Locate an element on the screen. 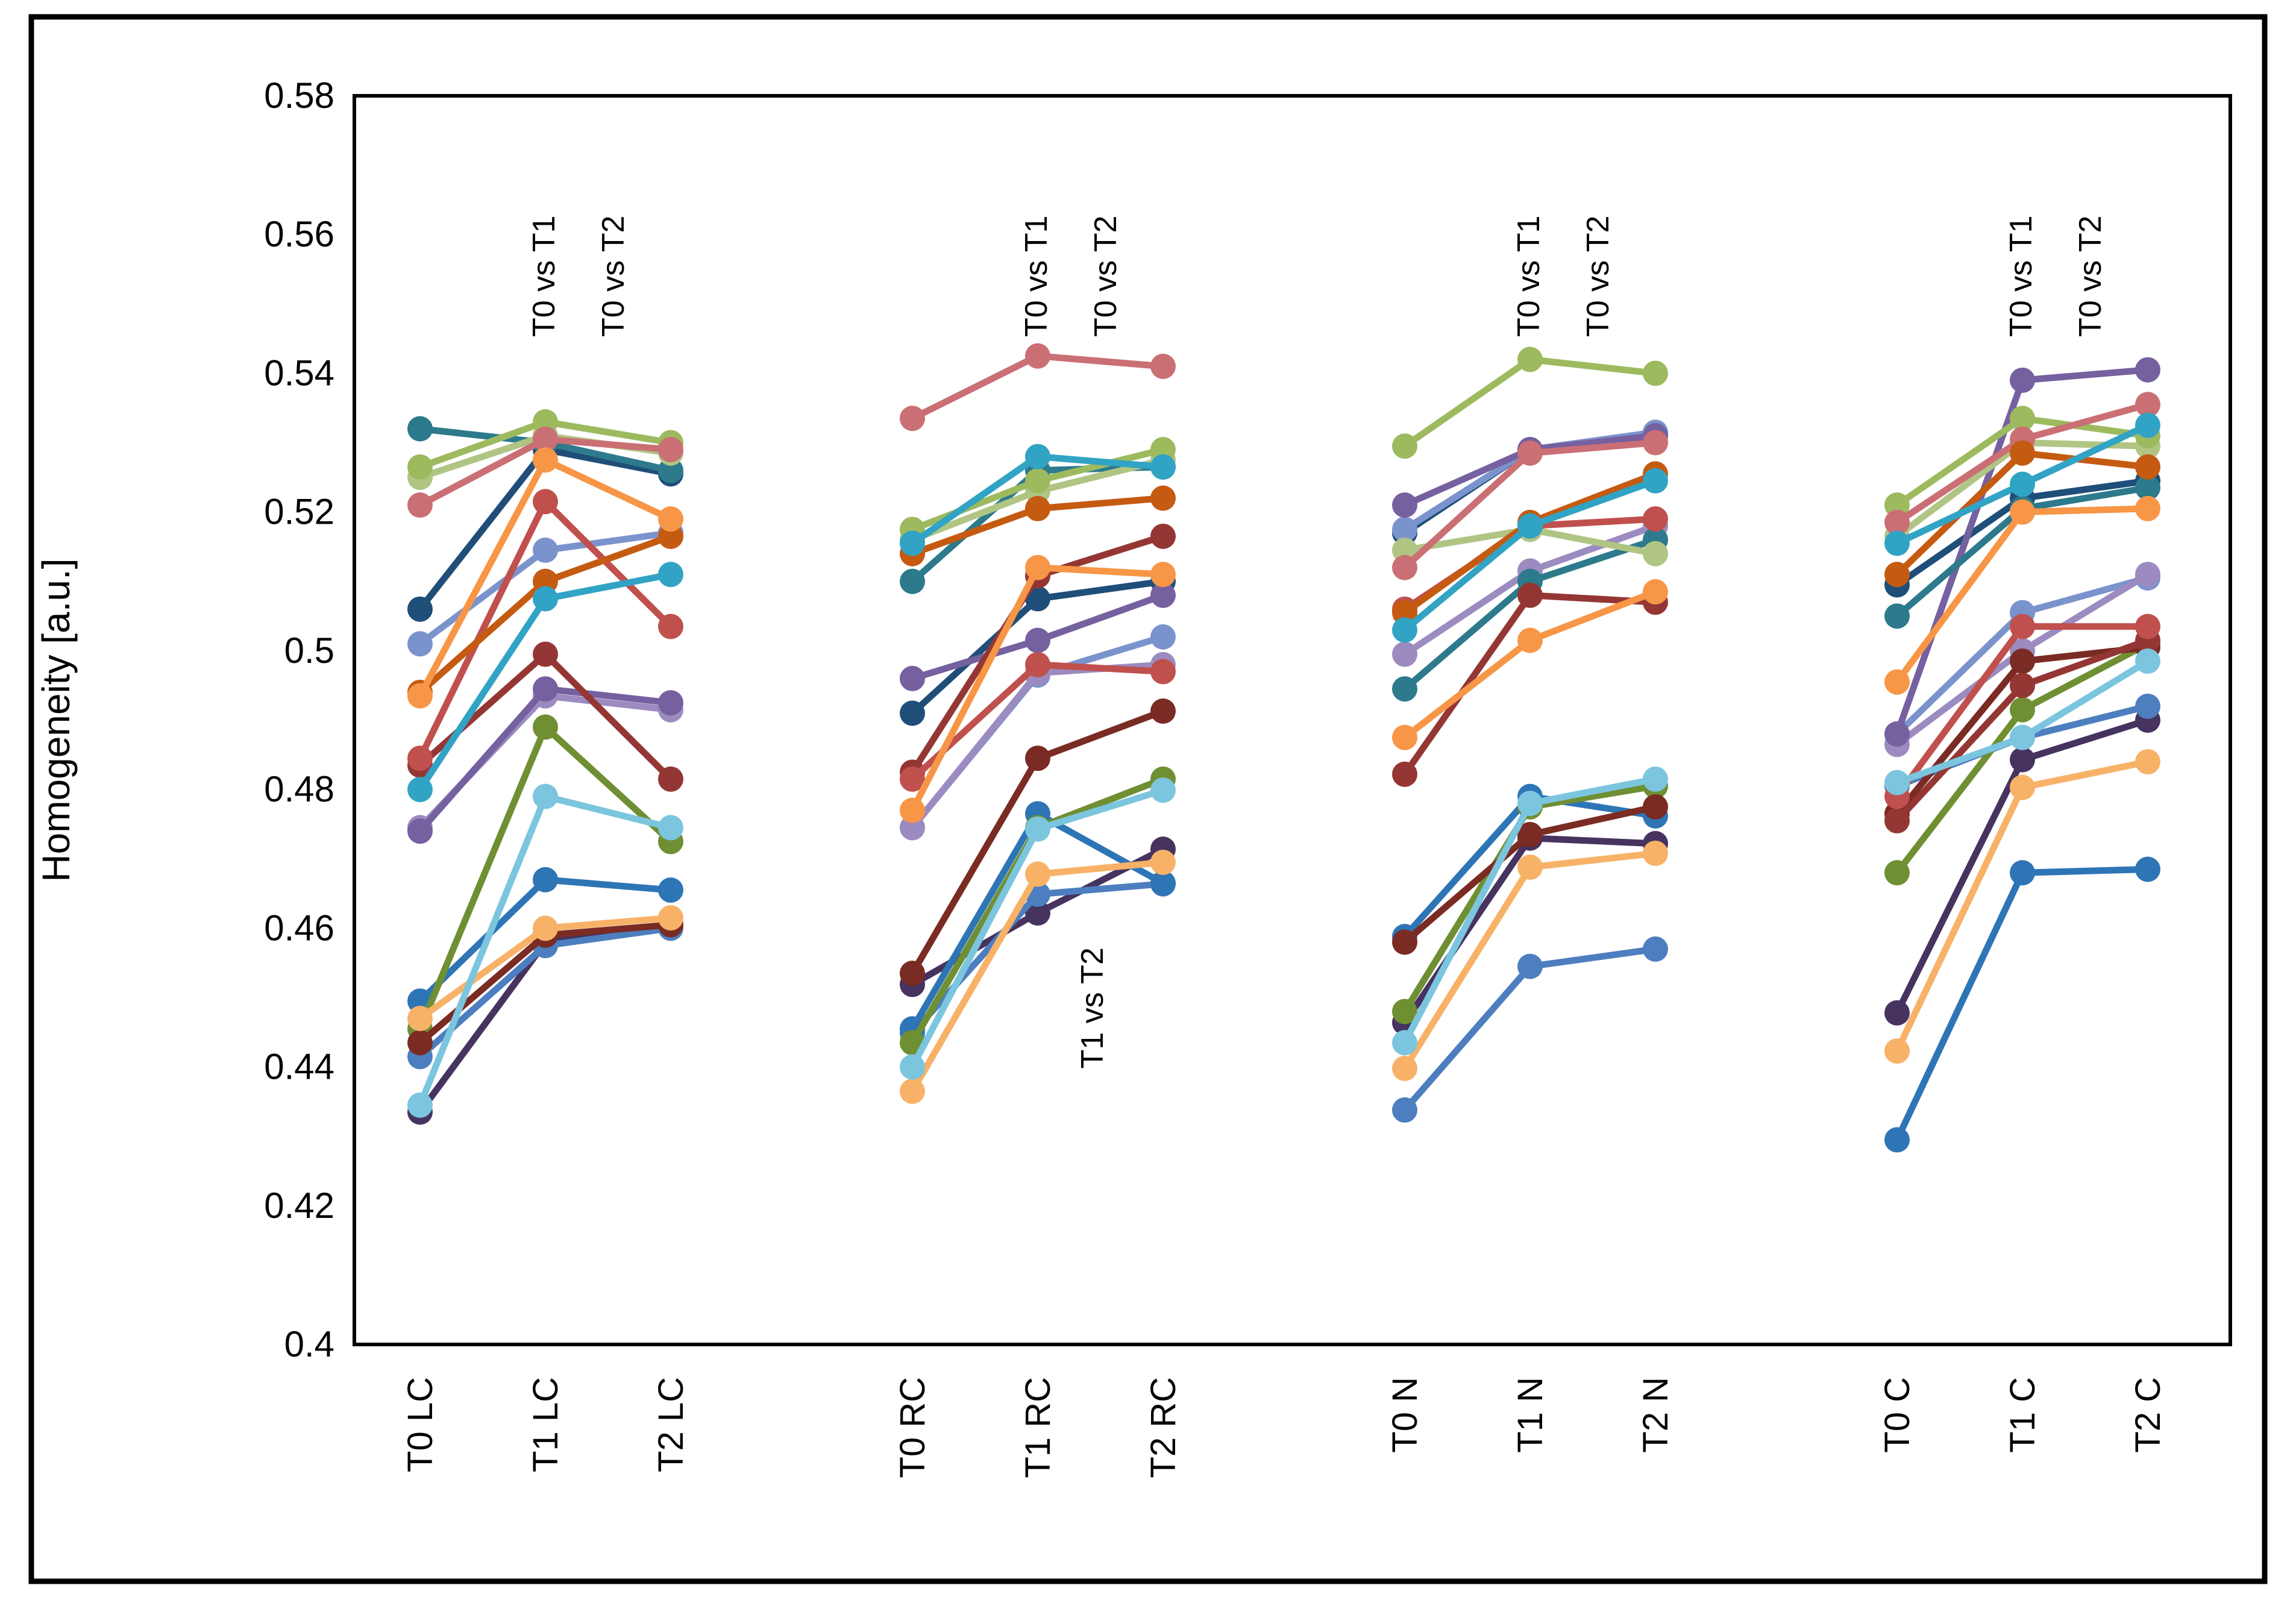 This screenshot has height=1603, width=2296. x-tick-label: T2 C is located at coordinates (2148, 1415).